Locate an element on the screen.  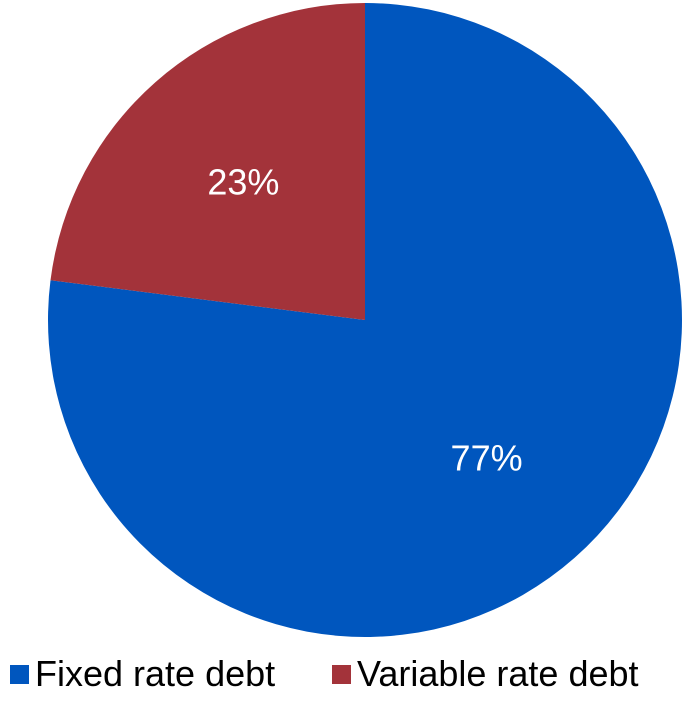
legend-item-variable-rate-debt: Variable rate debt is located at coordinates (485, 674).